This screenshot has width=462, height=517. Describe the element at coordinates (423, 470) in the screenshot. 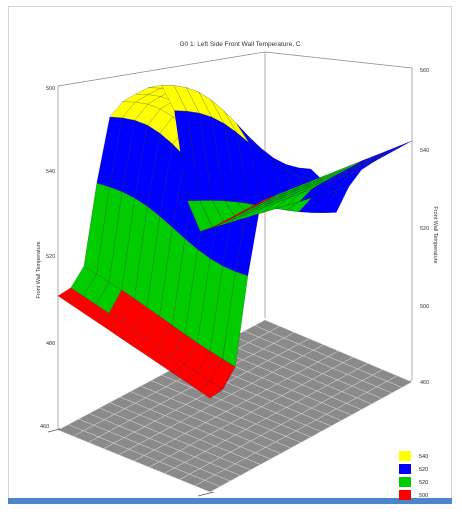

I see `legend-label-1: 520` at that location.